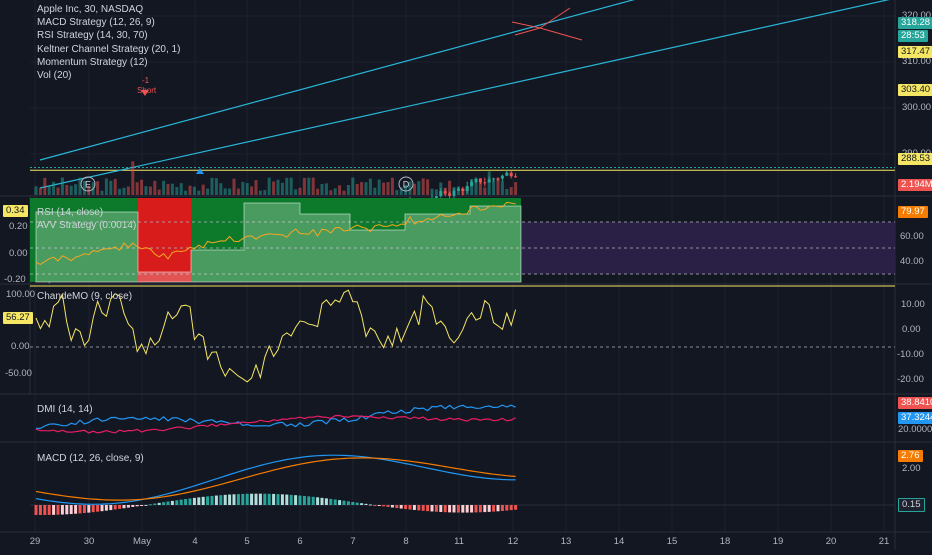  I want to click on macd-legend-title: MACD (12, 26, close, 9), so click(90, 458).